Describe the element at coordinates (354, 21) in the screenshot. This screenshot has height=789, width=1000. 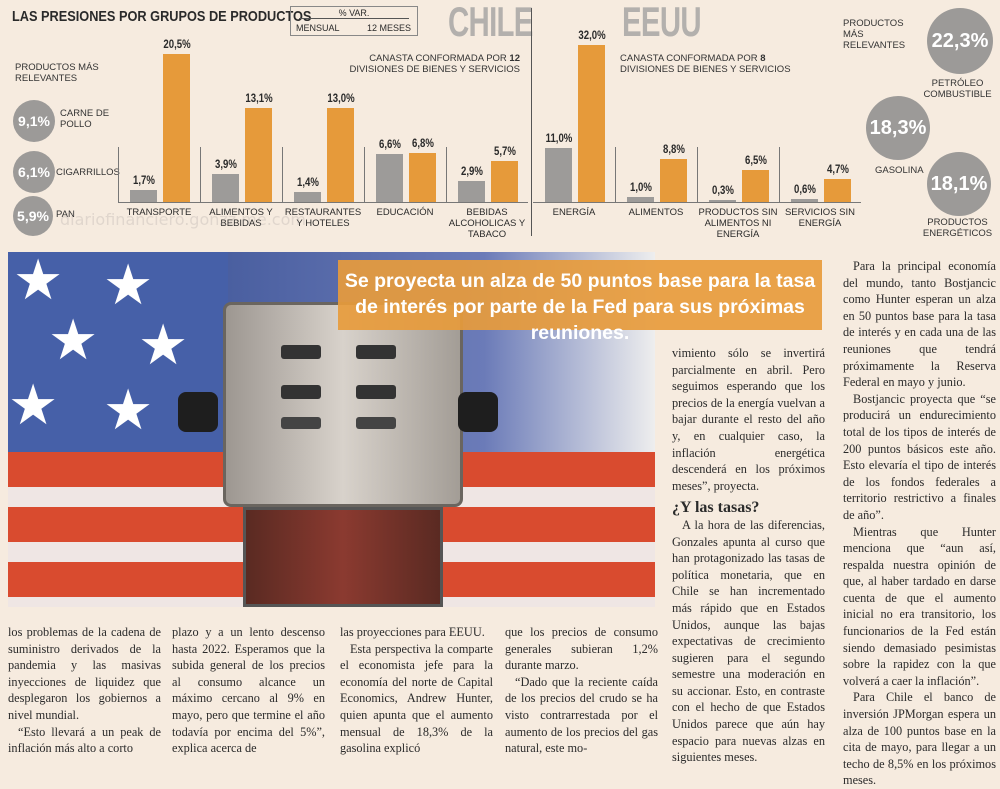
I see `chart-legend: % VAR. MENSUAL 12 MESES` at that location.